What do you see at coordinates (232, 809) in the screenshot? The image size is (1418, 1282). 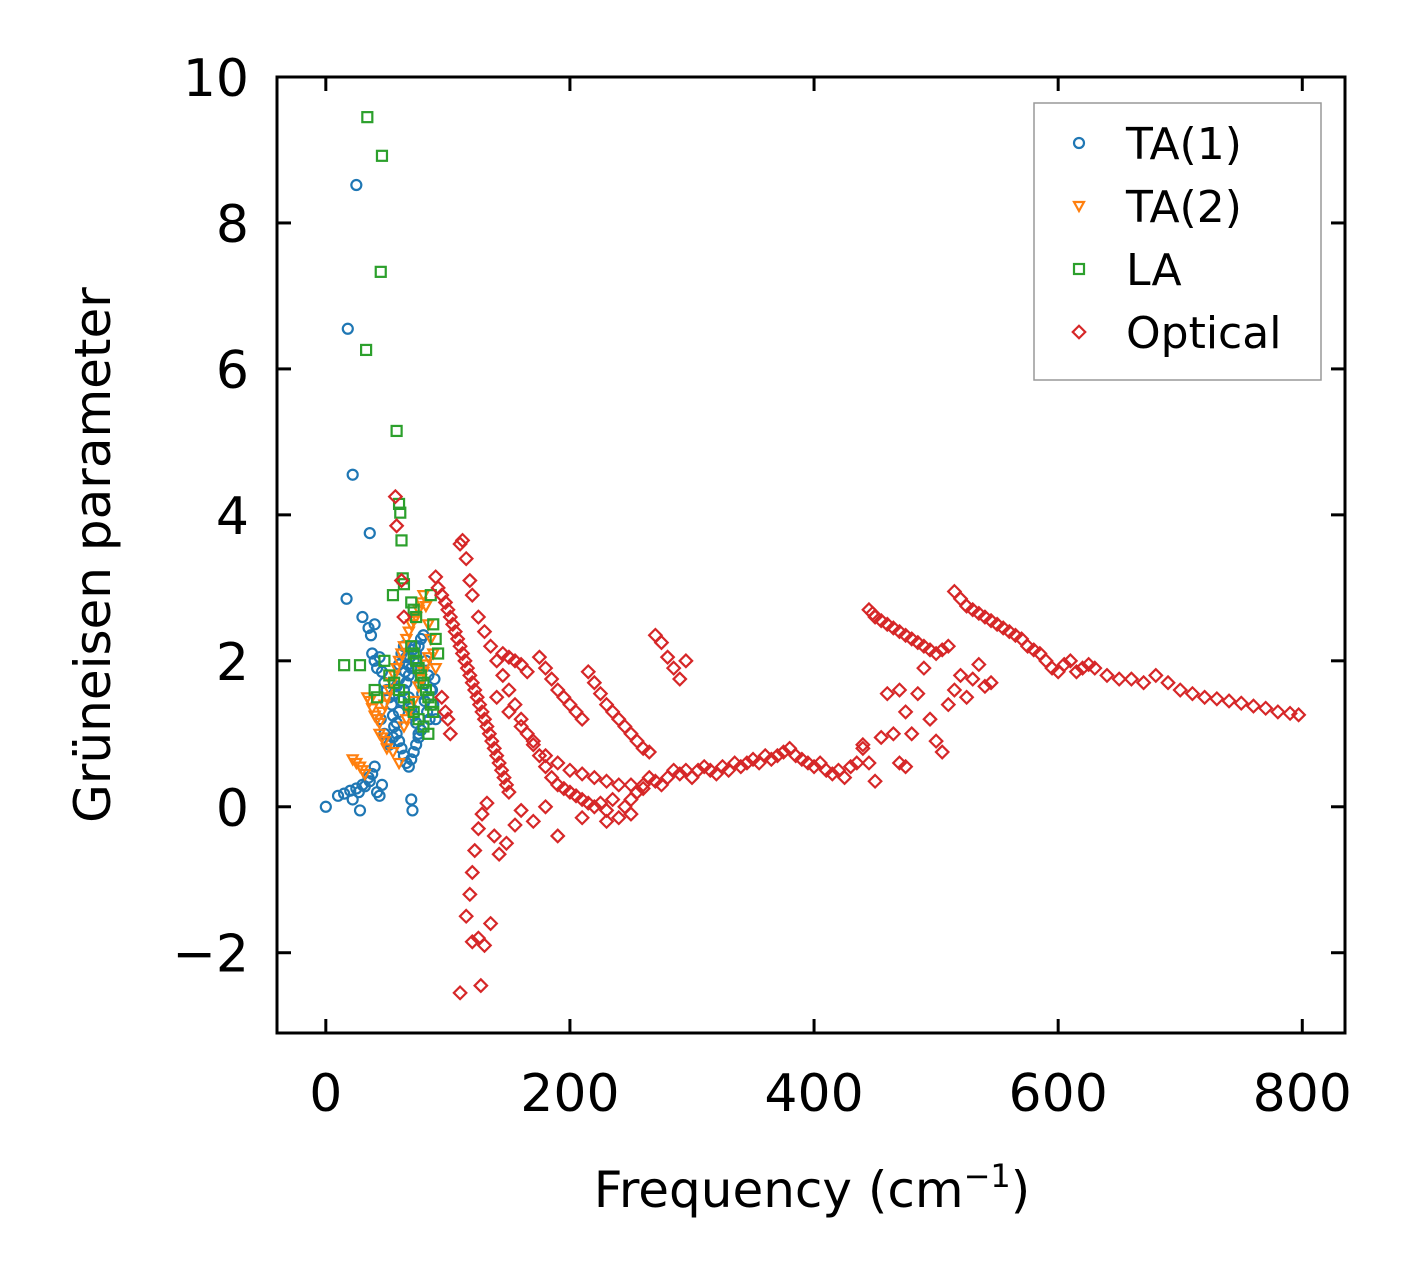 I see `y-tick-label: 0` at bounding box center [232, 809].